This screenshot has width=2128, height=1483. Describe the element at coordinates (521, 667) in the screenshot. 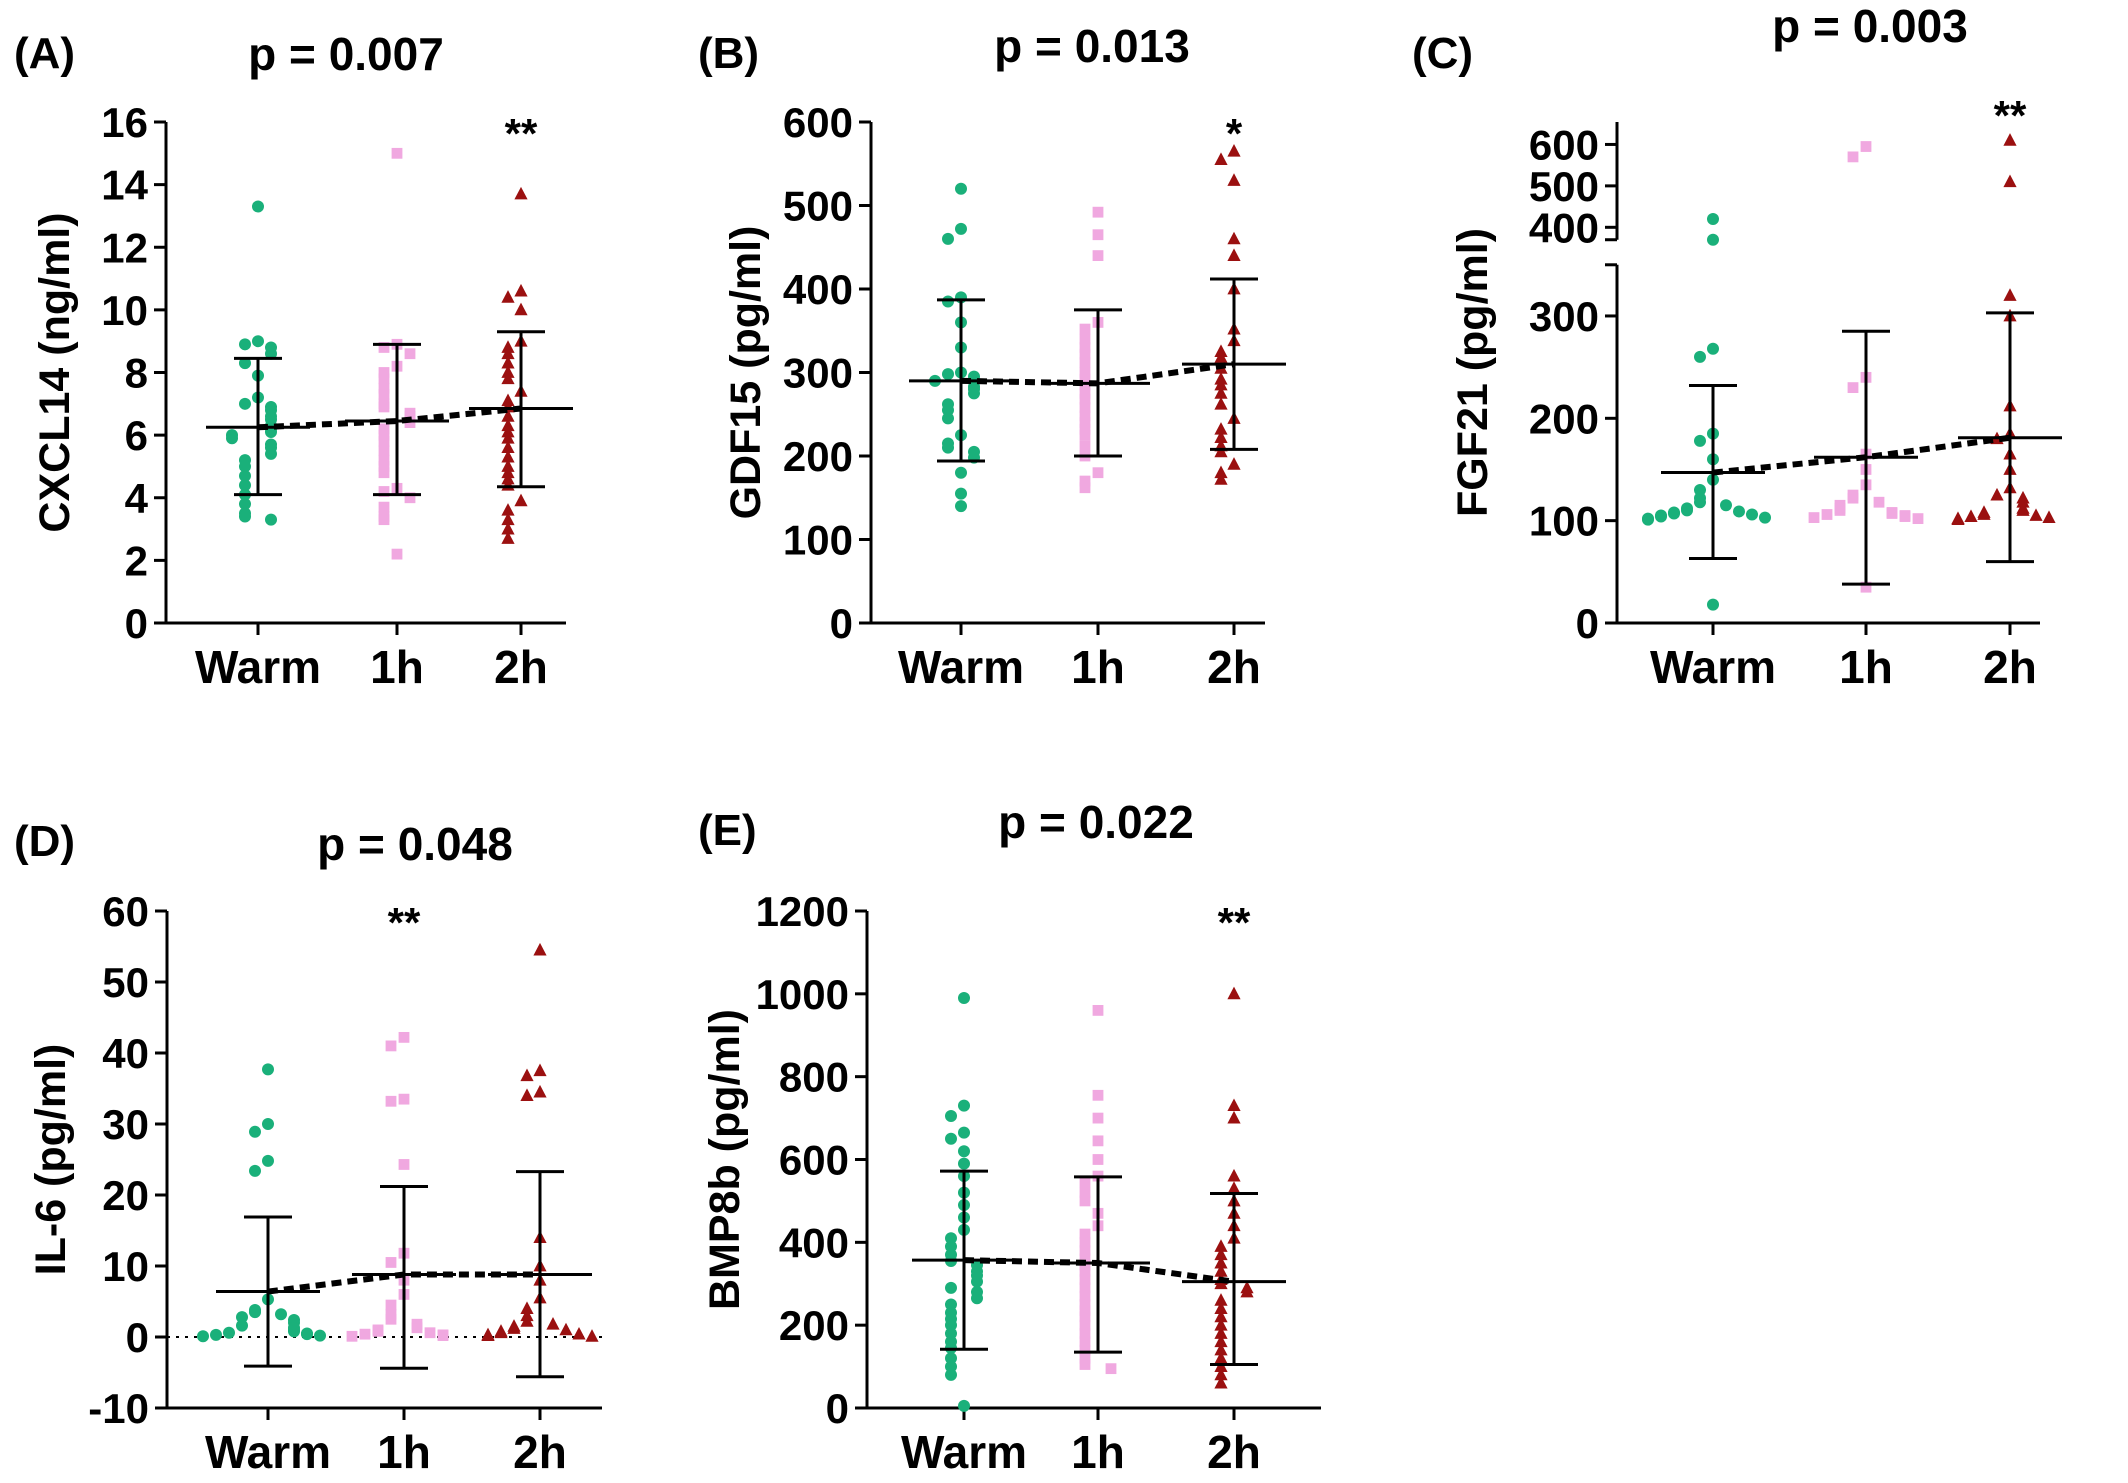

I see `panel-a-x-tick-label: 2h` at that location.